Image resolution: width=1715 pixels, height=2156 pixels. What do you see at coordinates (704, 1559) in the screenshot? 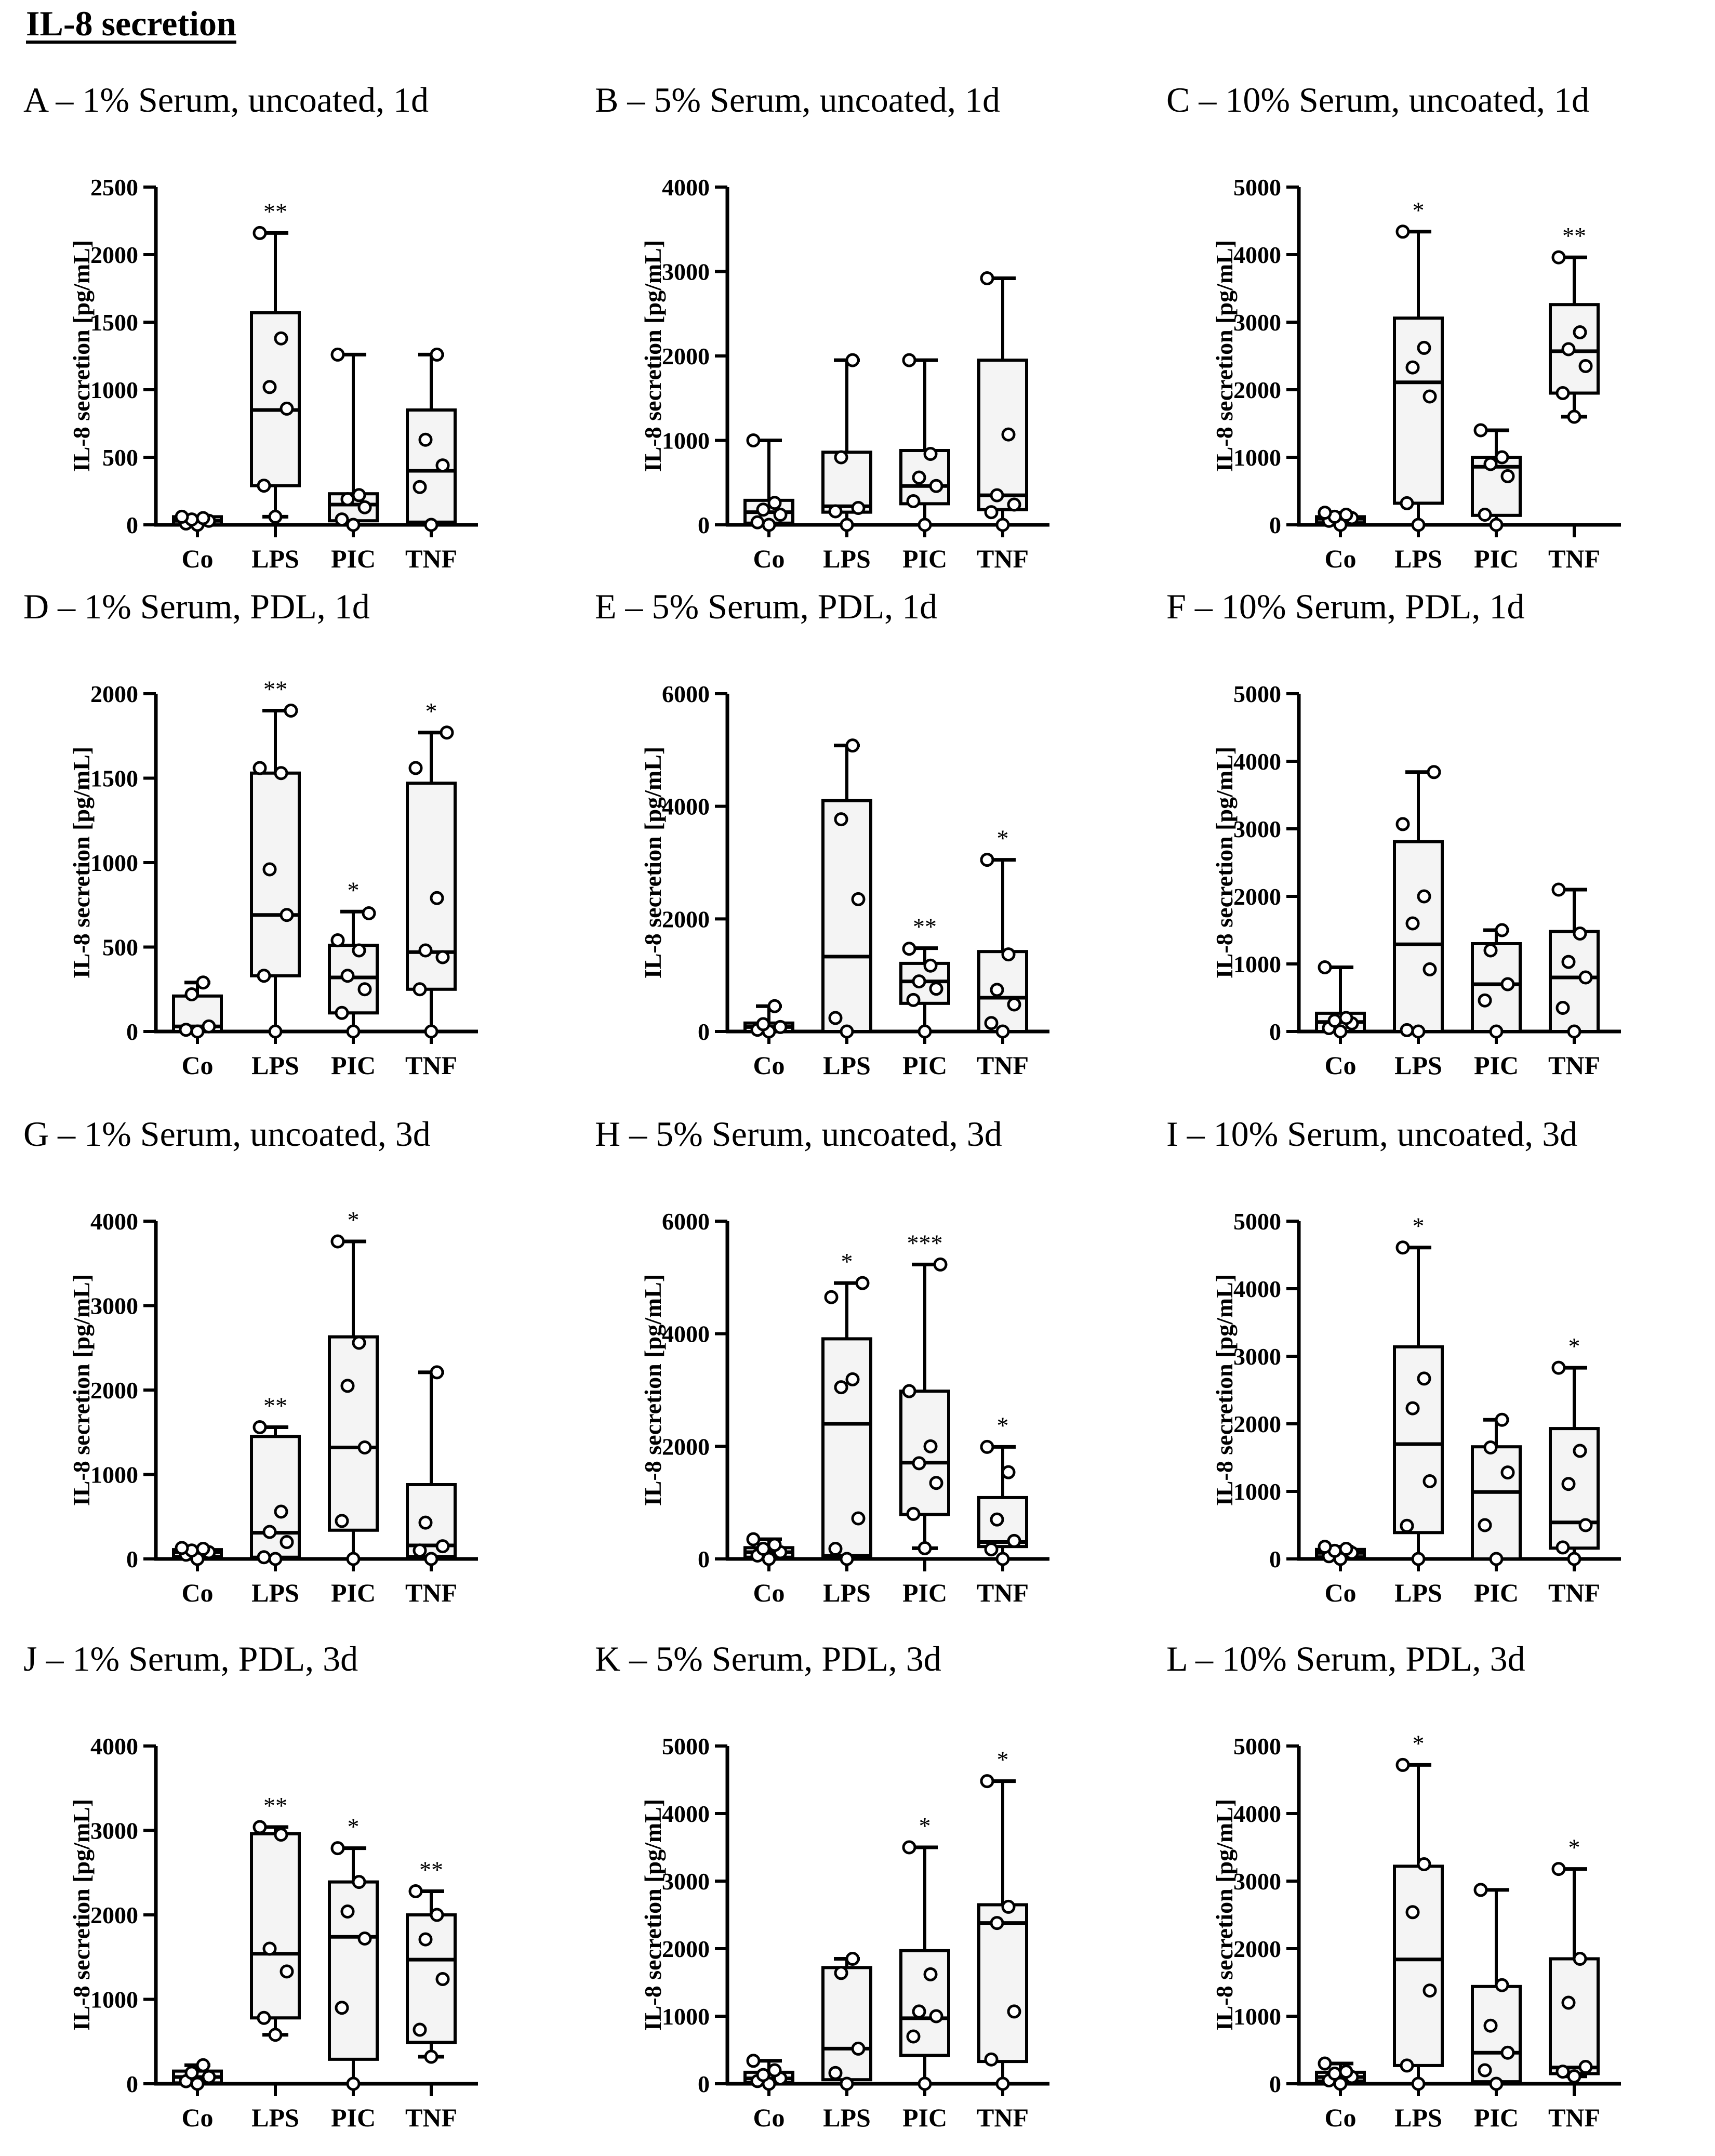
I see `y-tick-label: 0` at bounding box center [704, 1559].